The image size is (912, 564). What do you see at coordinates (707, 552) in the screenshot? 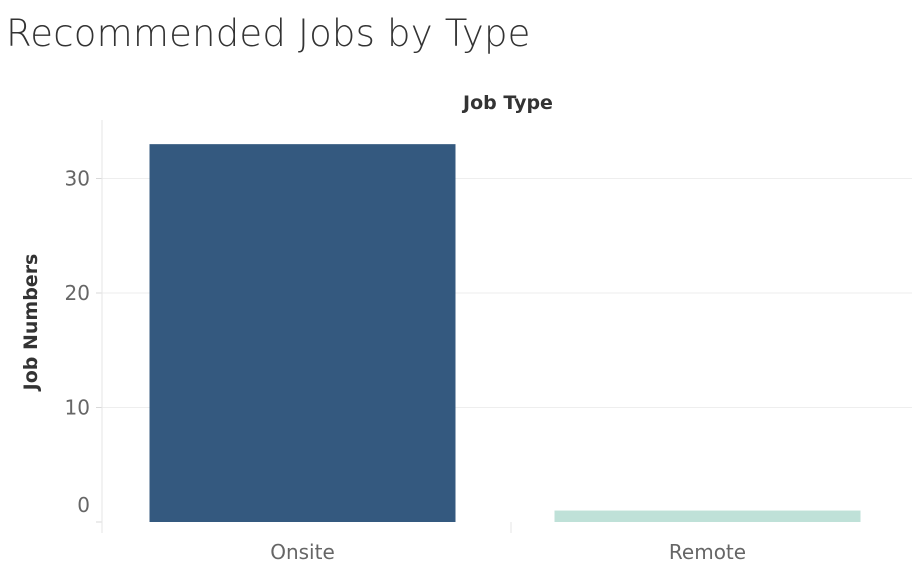
I see `x-tick-label: Remote` at bounding box center [707, 552].